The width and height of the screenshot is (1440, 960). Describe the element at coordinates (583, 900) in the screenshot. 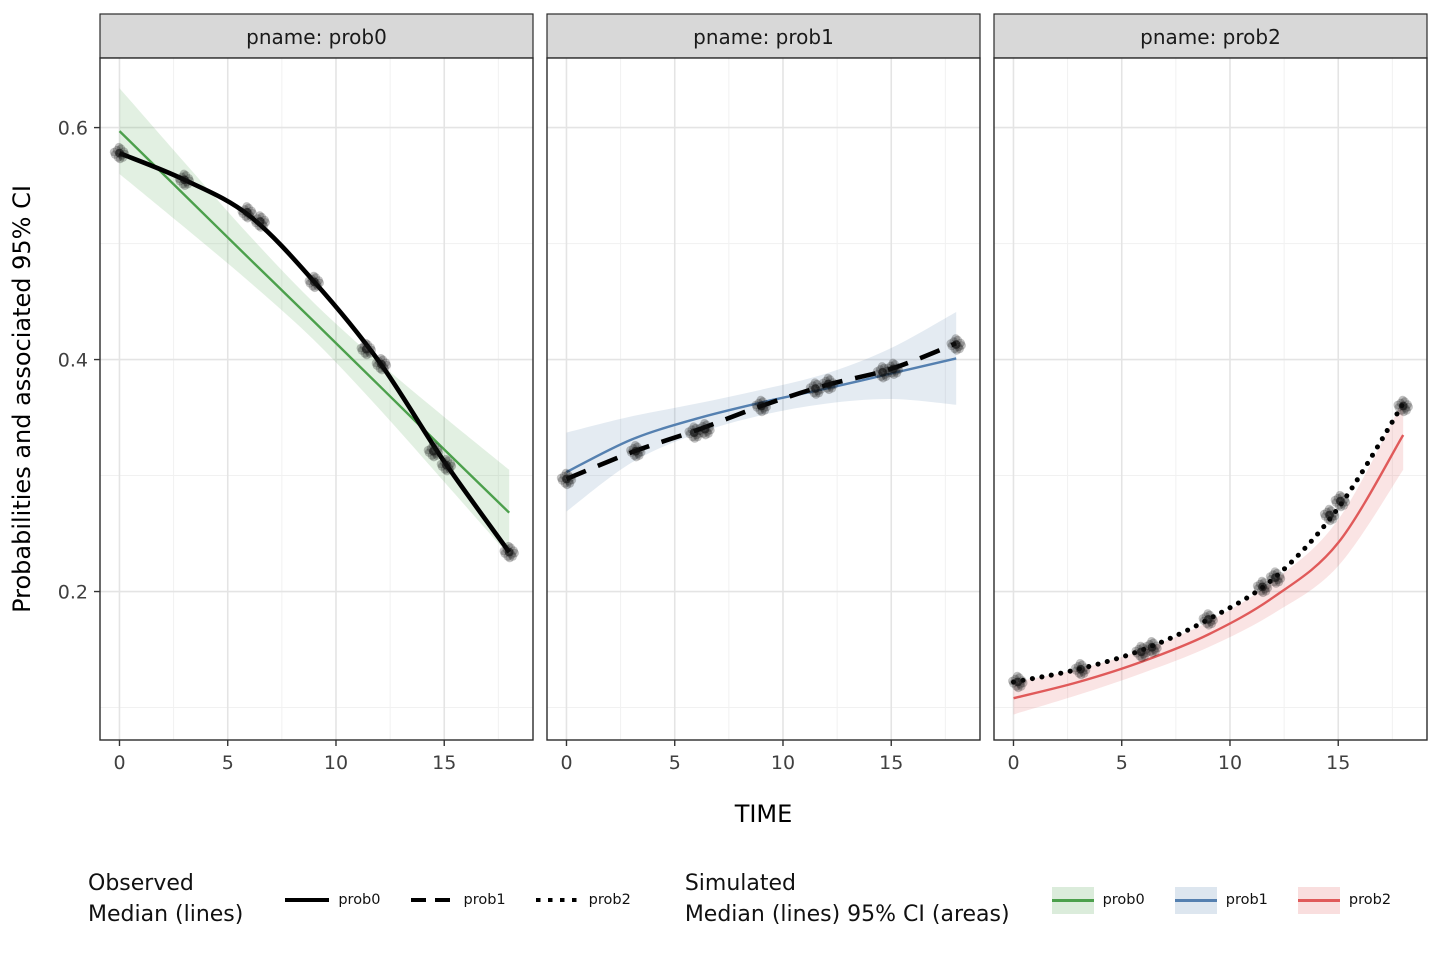

I see `legend-key-observed-prob2: prob2` at that location.